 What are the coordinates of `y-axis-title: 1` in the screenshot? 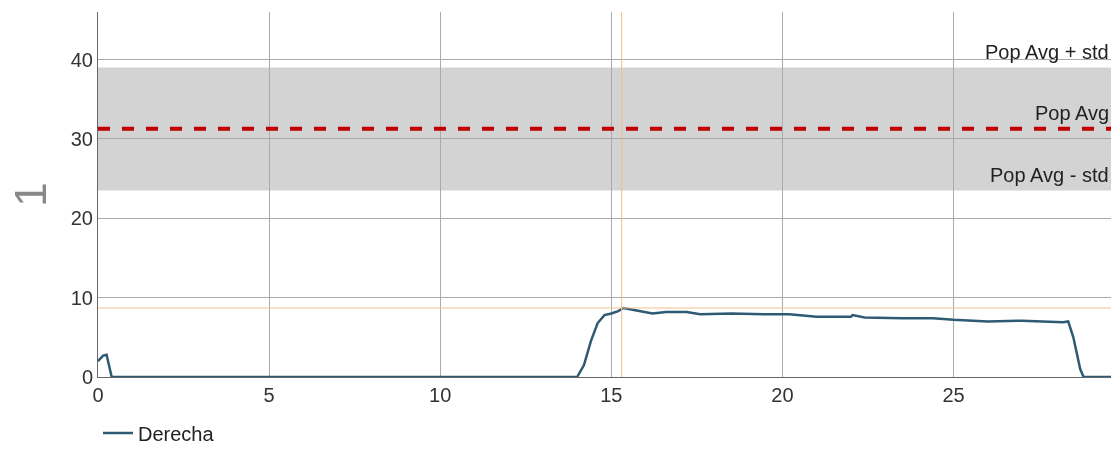 It's located at (30, 194).